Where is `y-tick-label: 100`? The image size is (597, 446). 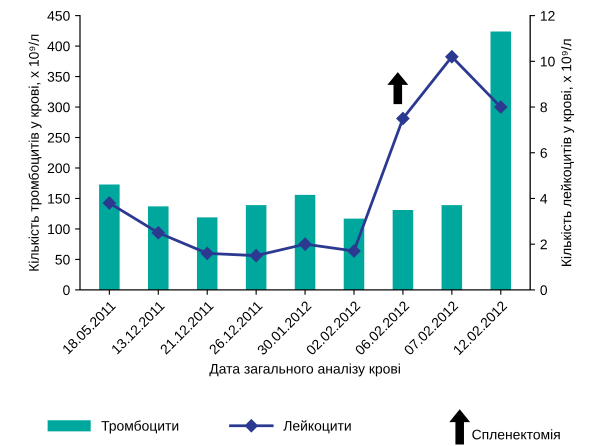 y-tick-label: 100 is located at coordinates (59, 229).